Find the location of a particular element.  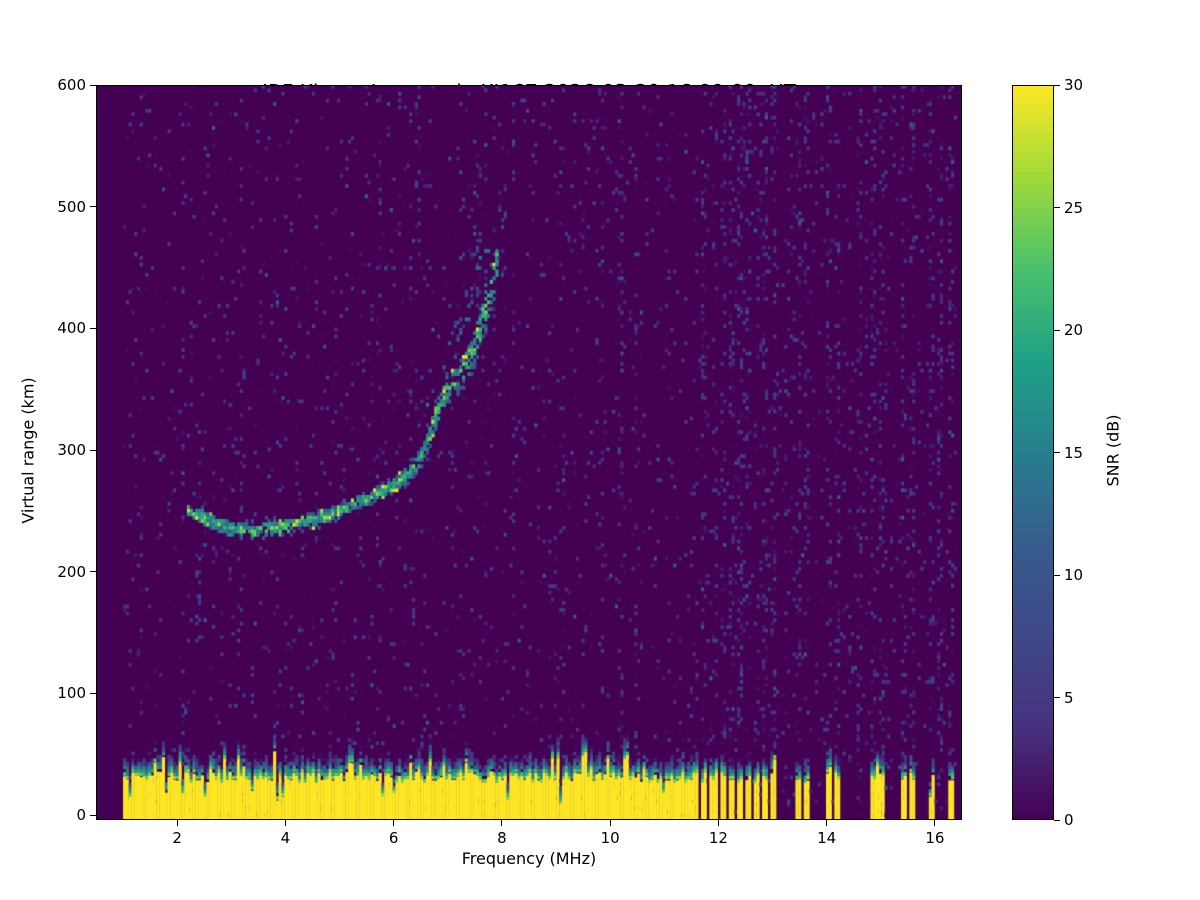

colorbar-tick-label: 15 is located at coordinates (1074, 452).